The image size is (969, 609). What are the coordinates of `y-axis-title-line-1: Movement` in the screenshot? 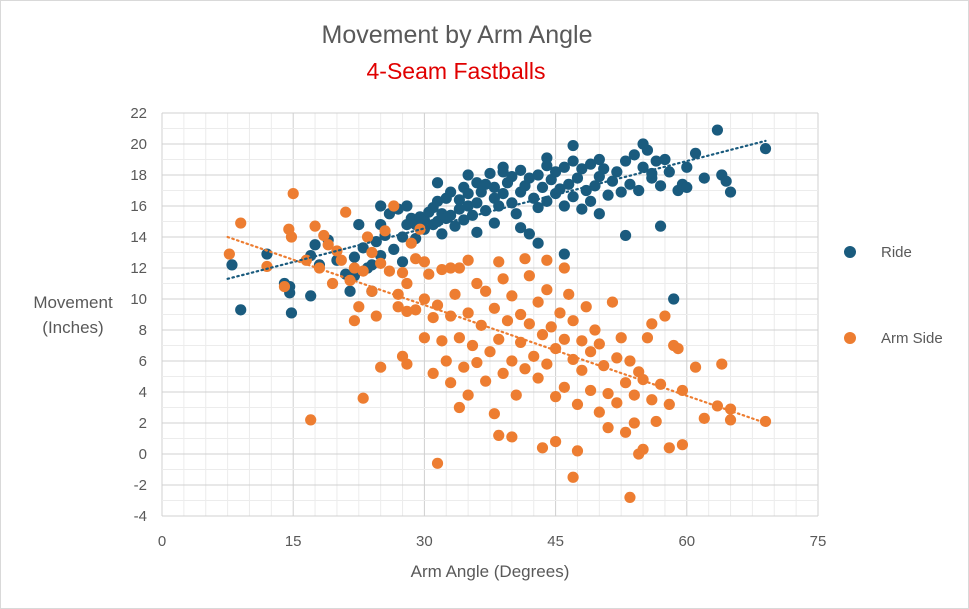 It's located at (73, 302).